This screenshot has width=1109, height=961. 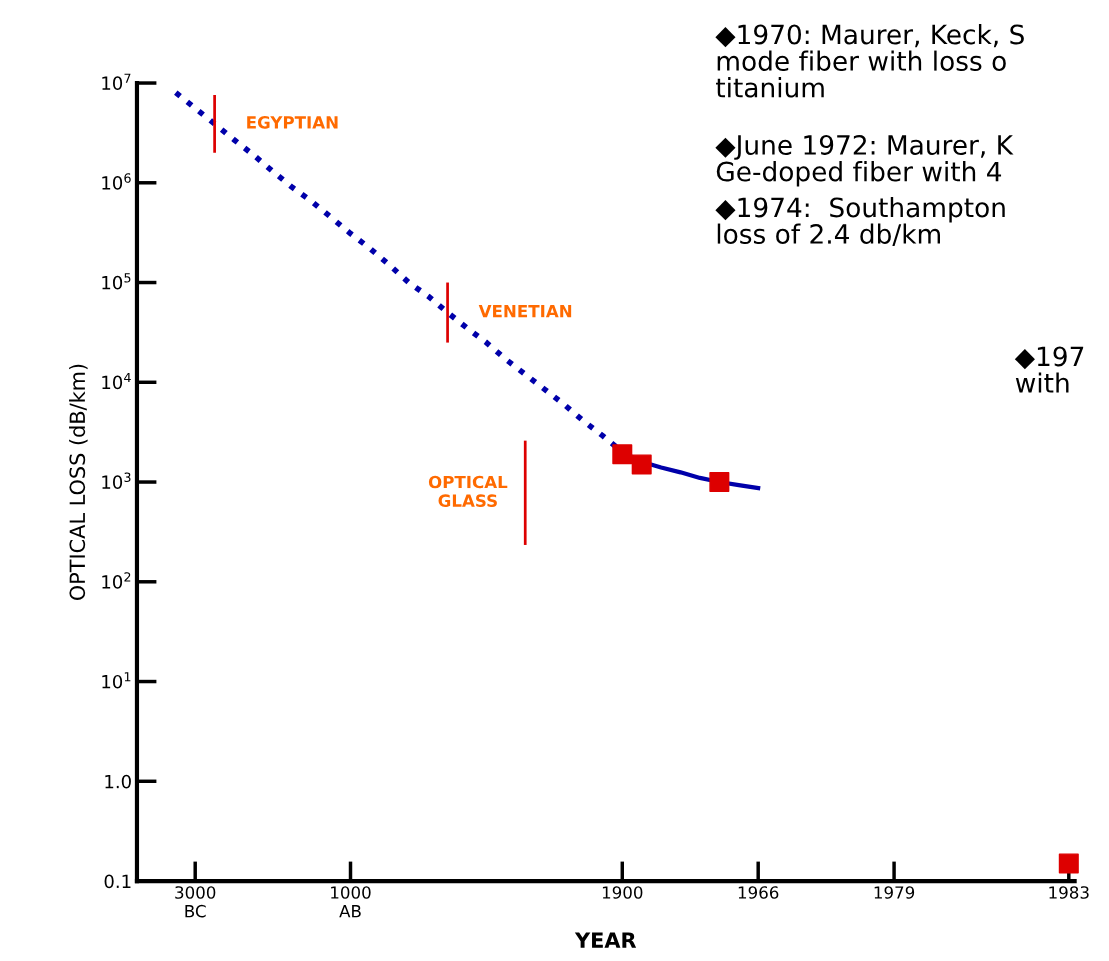 I want to click on y-tick-label: 10$^{1}$, so click(x=116, y=680).